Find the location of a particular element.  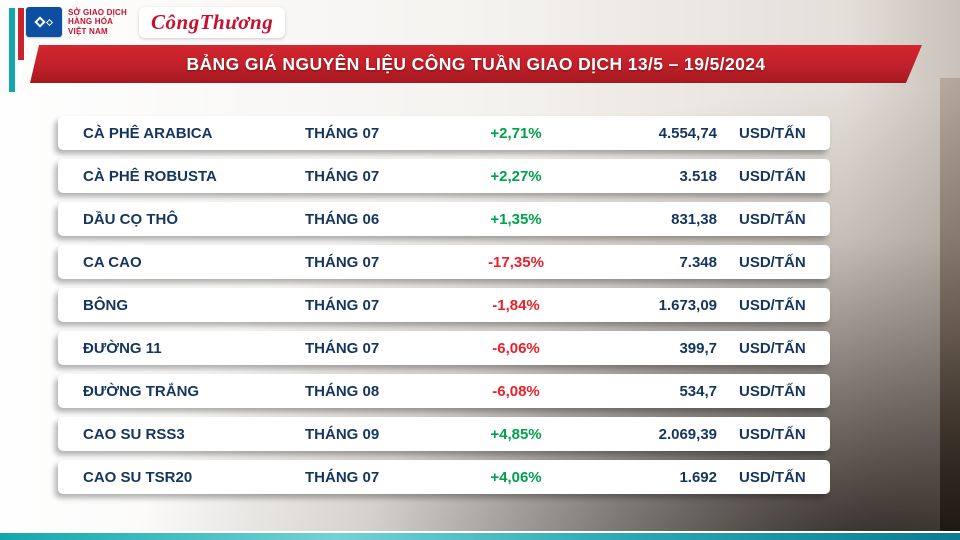

mxv-logo-text: SỞ GIAO DỊCH HÀNG HÓA VIỆT NAM is located at coordinates (97, 22).